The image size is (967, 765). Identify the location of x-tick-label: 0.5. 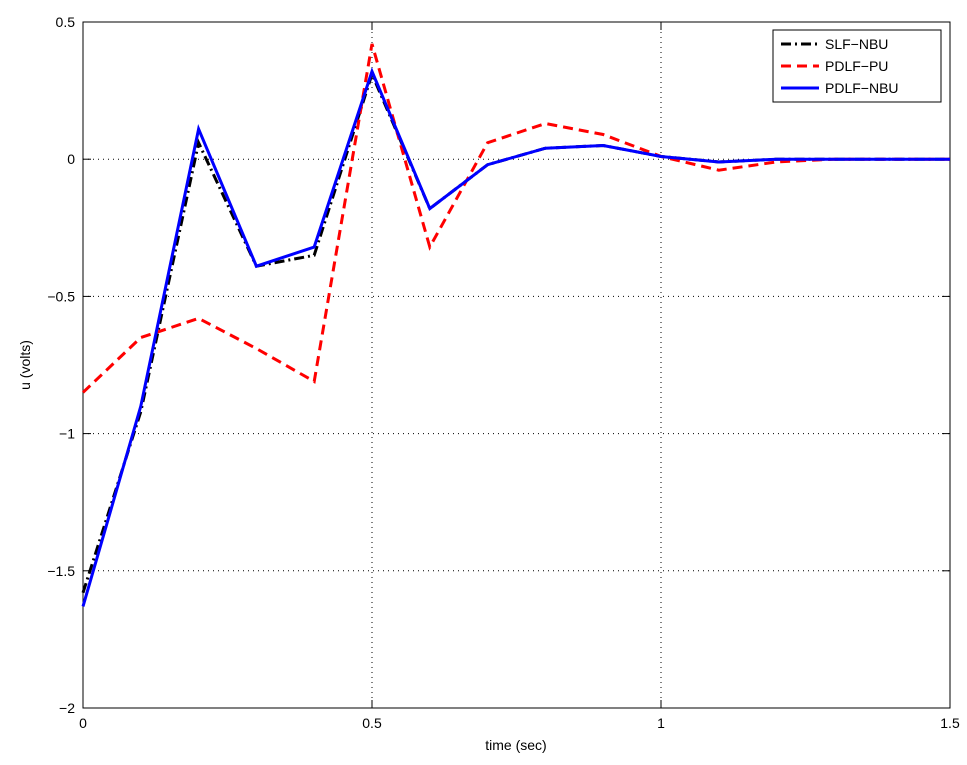
(372, 723).